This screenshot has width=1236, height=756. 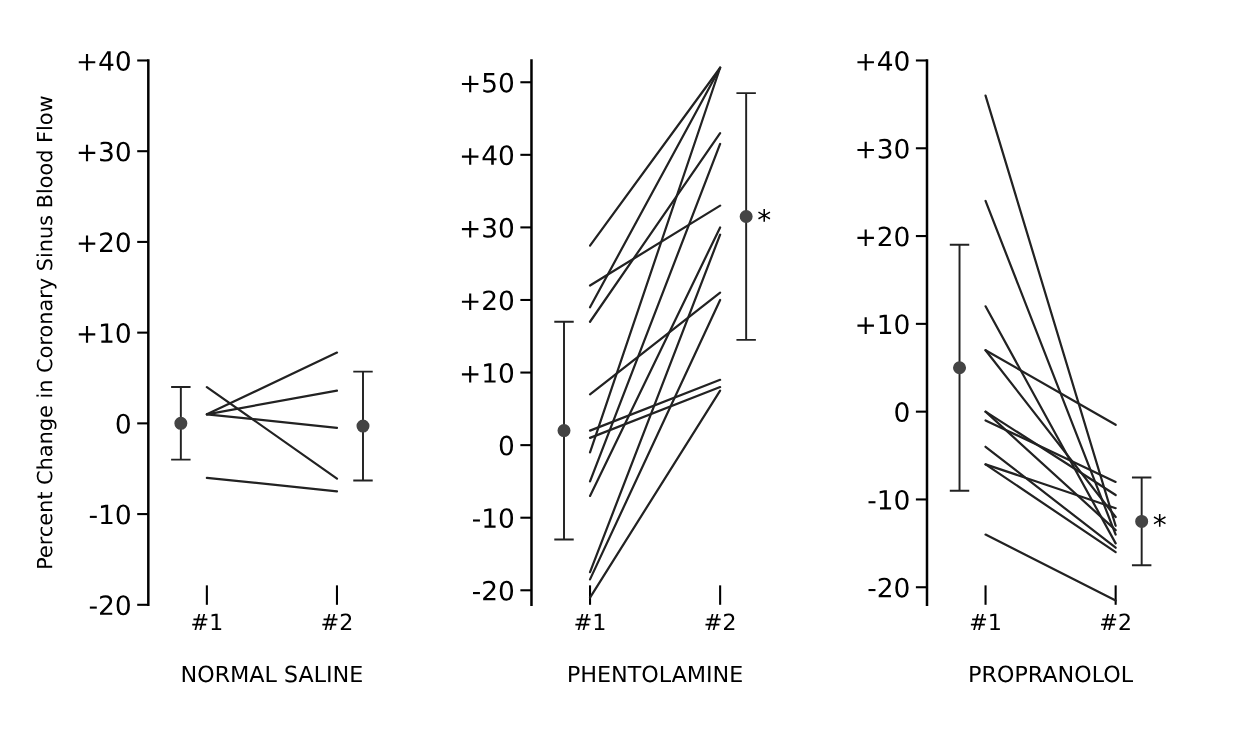 I want to click on y-tick-label: +50, so click(x=487, y=82).